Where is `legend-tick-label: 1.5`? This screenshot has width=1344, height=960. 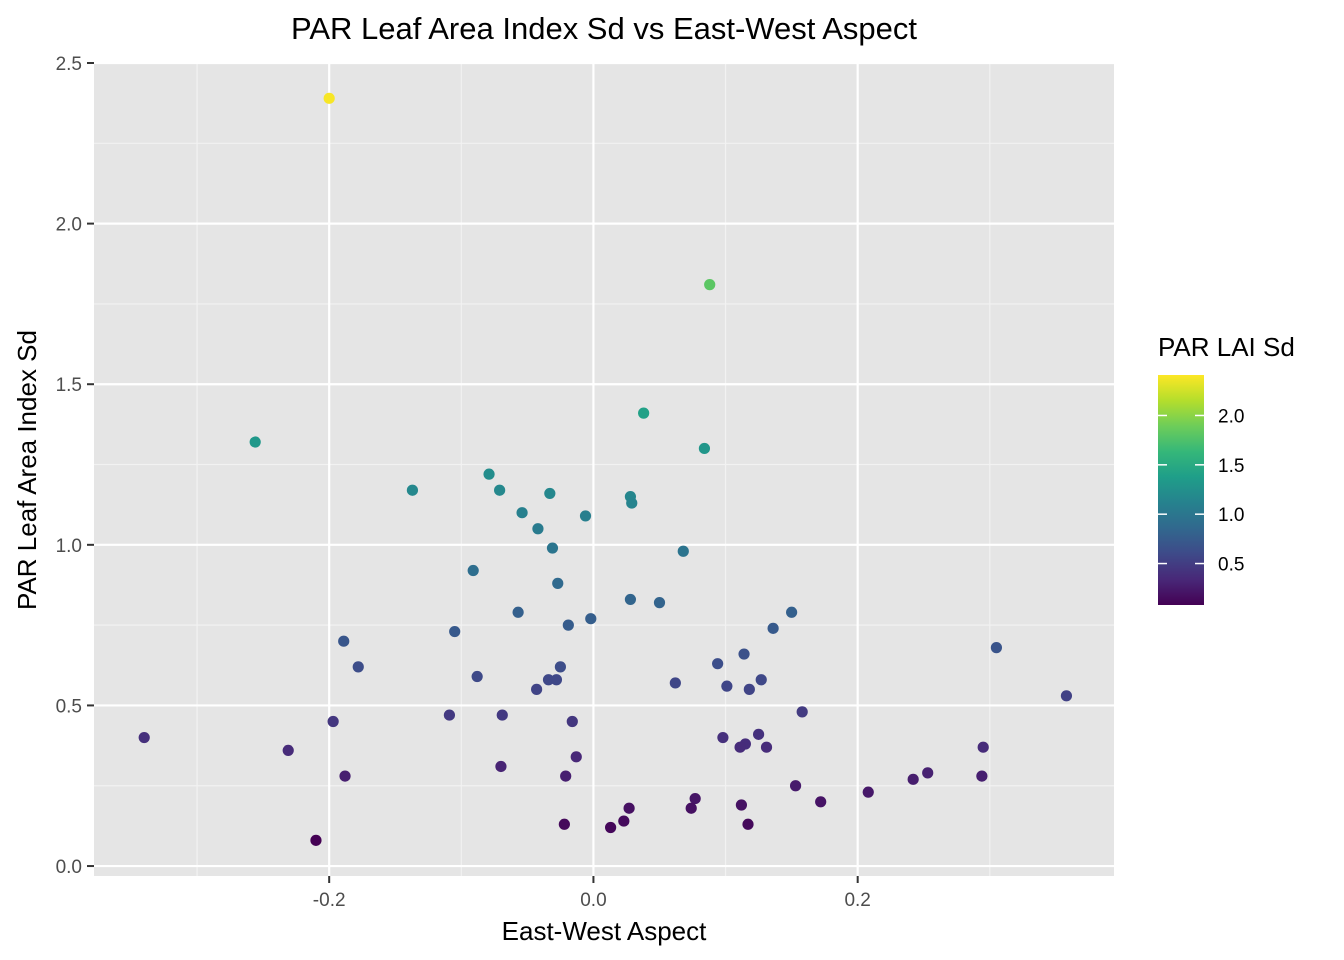
legend-tick-label: 1.5 is located at coordinates (1231, 466).